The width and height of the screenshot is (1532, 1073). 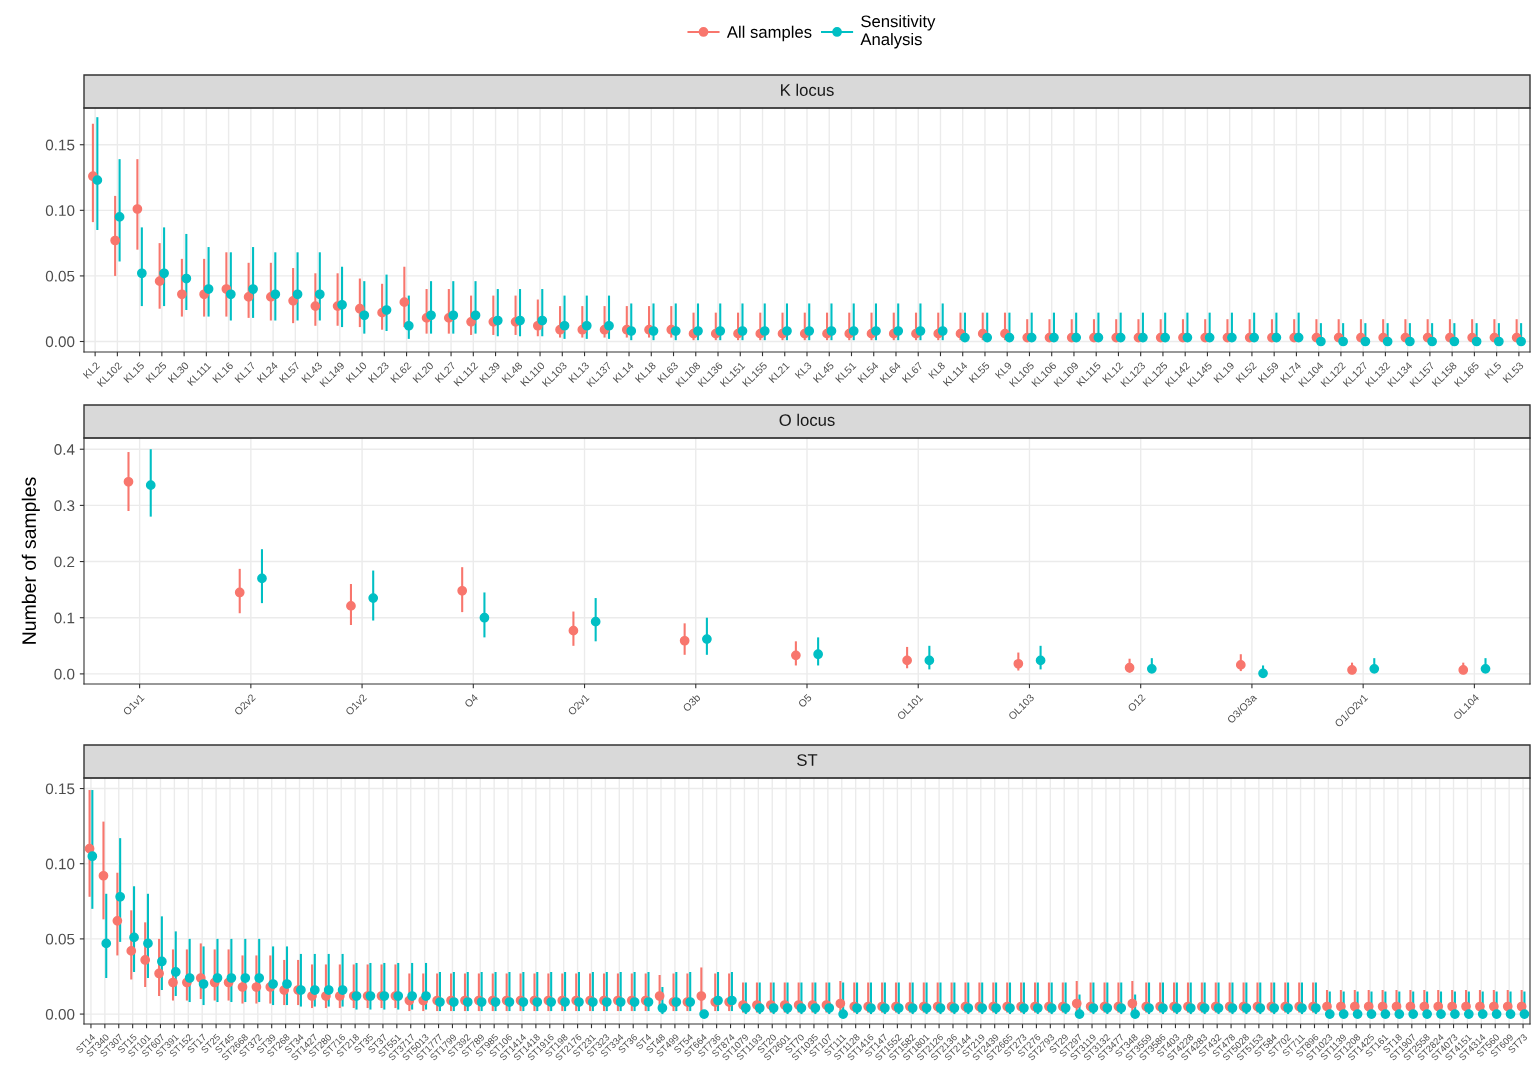 I want to click on y-tick-label: 0.0, so click(x=64, y=674).